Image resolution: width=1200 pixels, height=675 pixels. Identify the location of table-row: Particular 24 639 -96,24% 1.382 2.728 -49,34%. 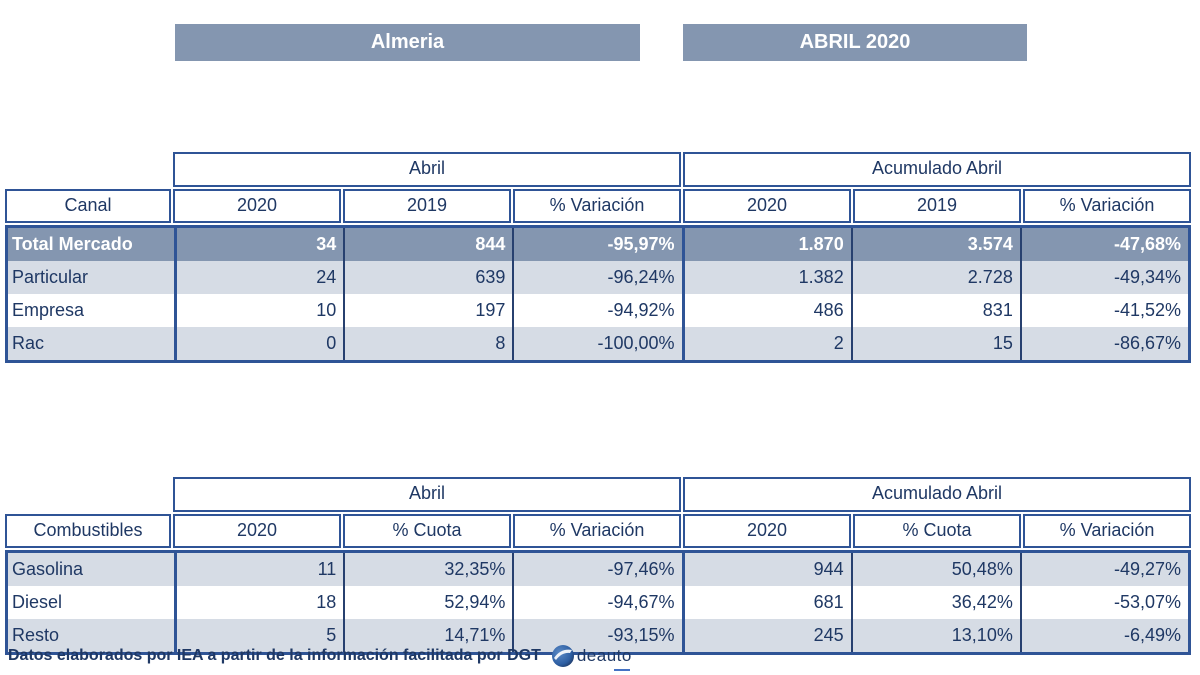
(598, 277).